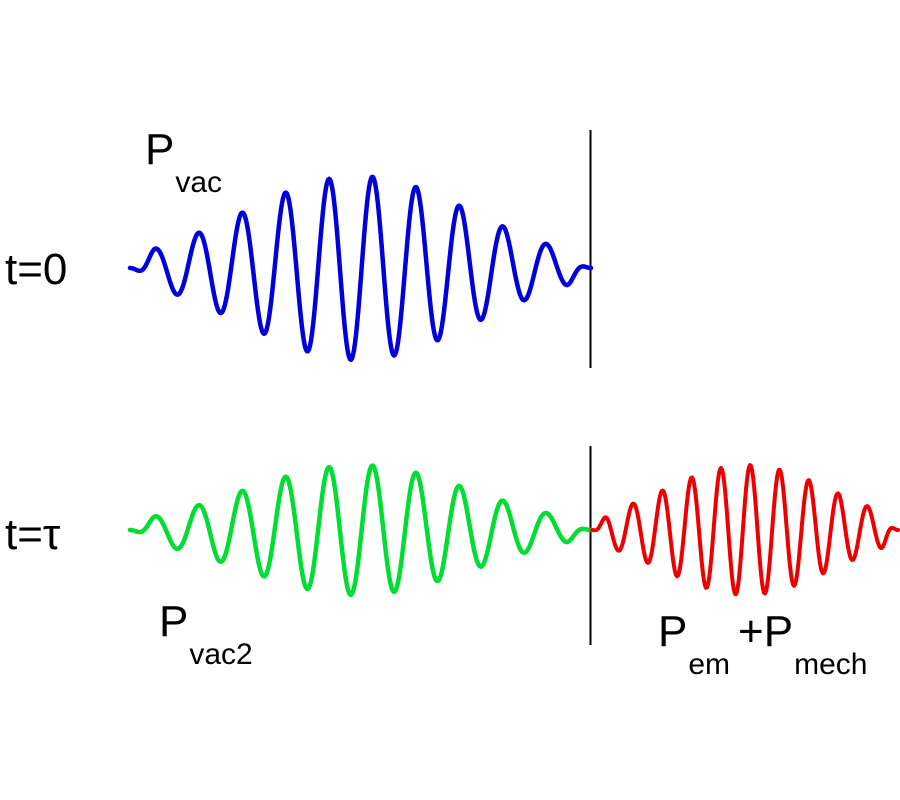 The height and width of the screenshot is (800, 900). What do you see at coordinates (673, 631) in the screenshot?
I see `label-p-em-base: P` at bounding box center [673, 631].